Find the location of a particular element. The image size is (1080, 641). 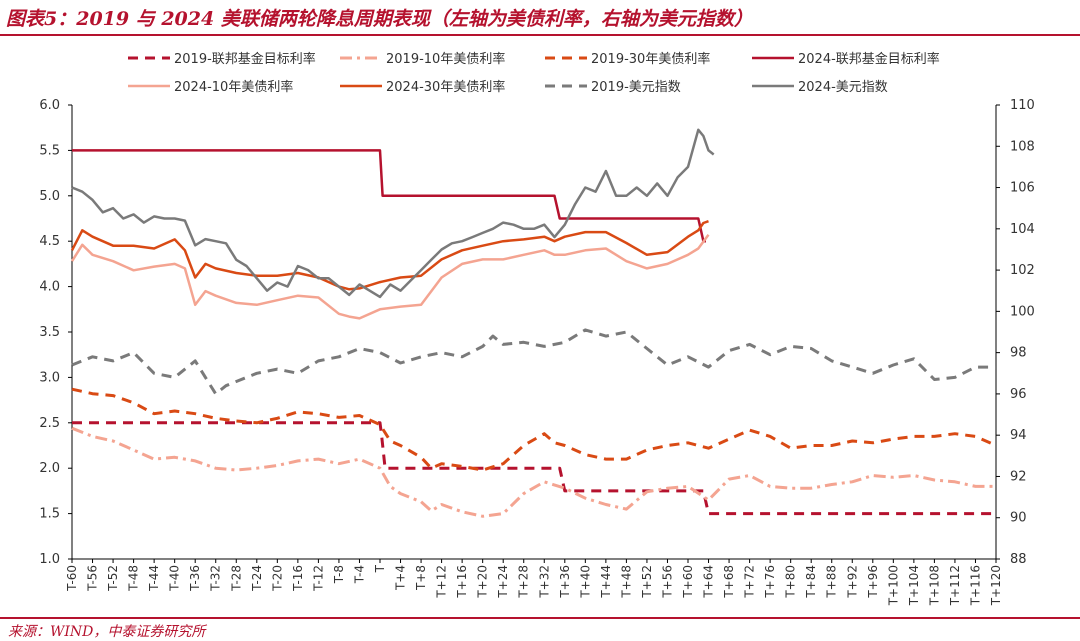

x-tick-label: T-60 is located at coordinates (72, 578).